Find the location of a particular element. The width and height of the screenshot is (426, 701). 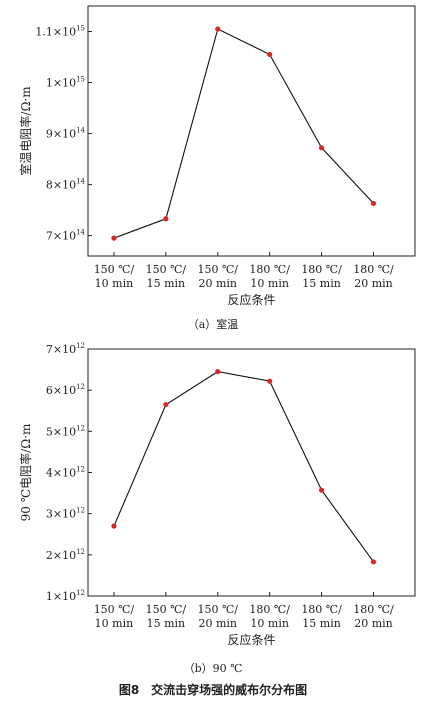

x-tick-label-b-5-line1: 180 ℃/ is located at coordinates (373, 609).